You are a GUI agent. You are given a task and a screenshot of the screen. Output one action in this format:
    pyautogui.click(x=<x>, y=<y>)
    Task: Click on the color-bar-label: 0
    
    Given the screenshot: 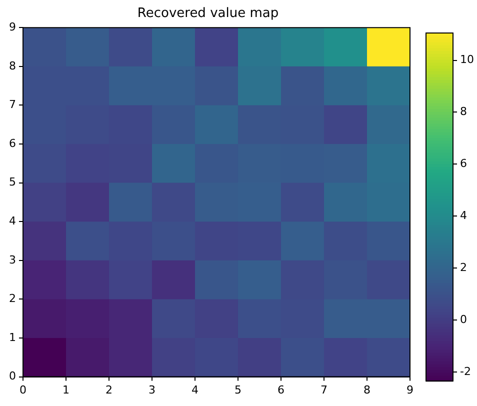 What is the action you would take?
    pyautogui.click(x=464, y=319)
    